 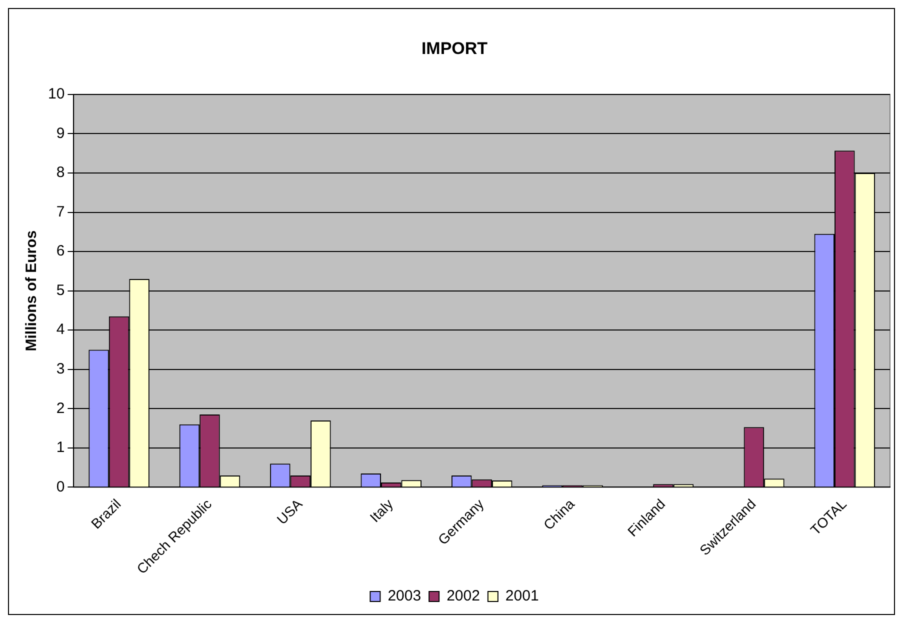 I want to click on legend-label: 2003, so click(x=405, y=596).